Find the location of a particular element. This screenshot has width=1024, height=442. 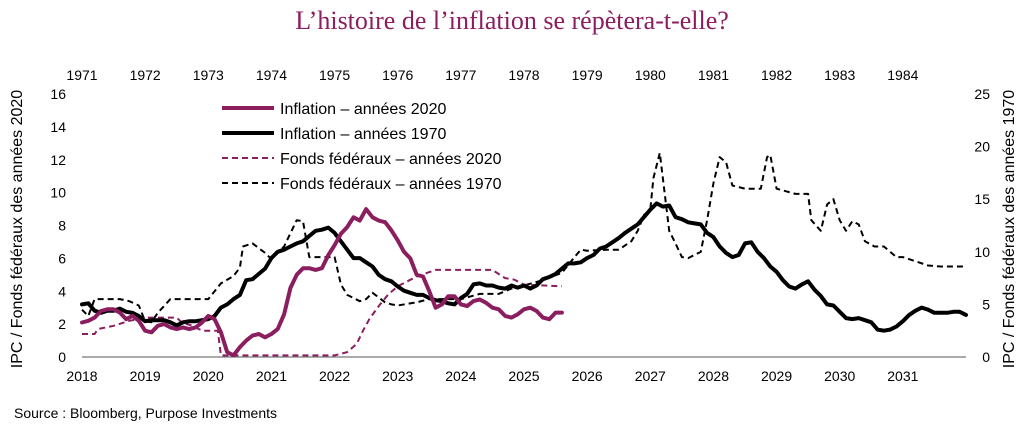

left-tick-0: 0 is located at coordinates (62, 357).